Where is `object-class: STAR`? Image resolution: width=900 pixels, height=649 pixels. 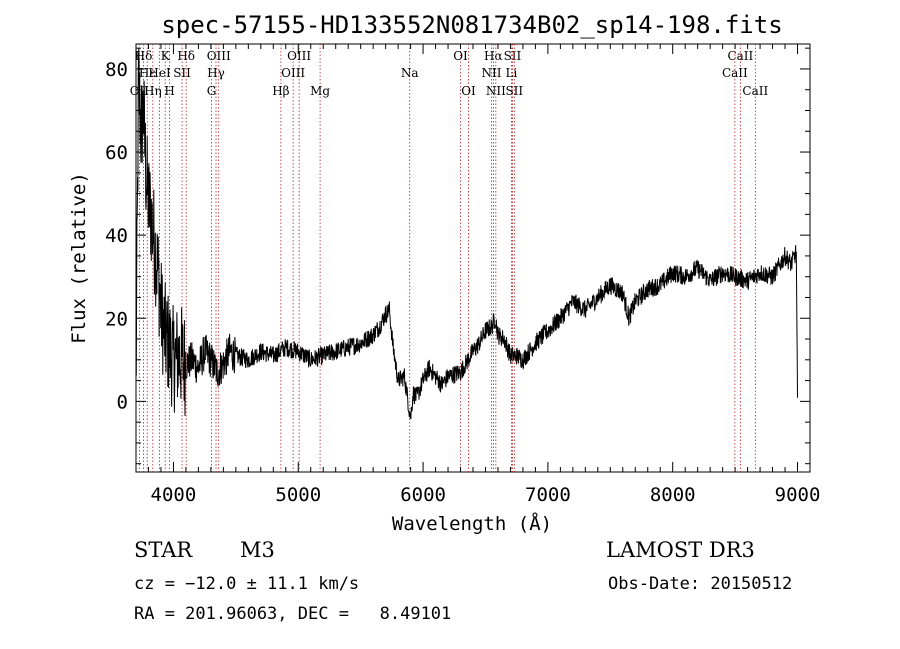
object-class: STAR is located at coordinates (163, 550).